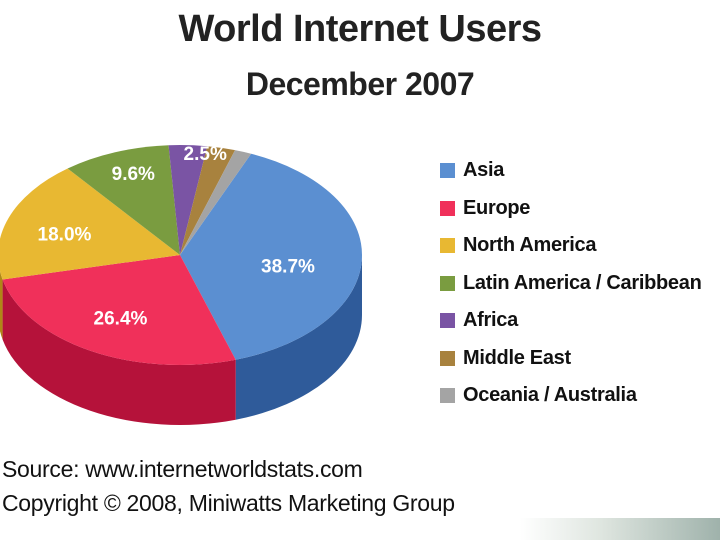  I want to click on pie-slice-asia, so click(271, 256).